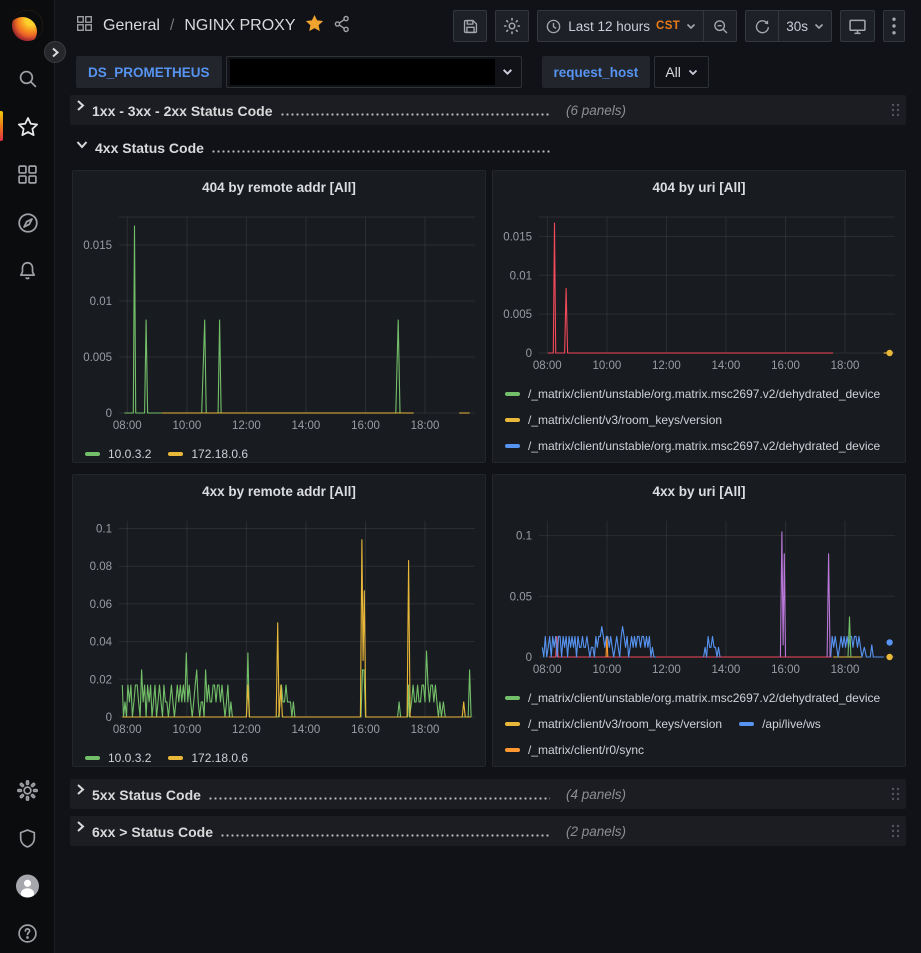 The height and width of the screenshot is (953, 921). What do you see at coordinates (27, 25) in the screenshot?
I see `grafana-logo` at bounding box center [27, 25].